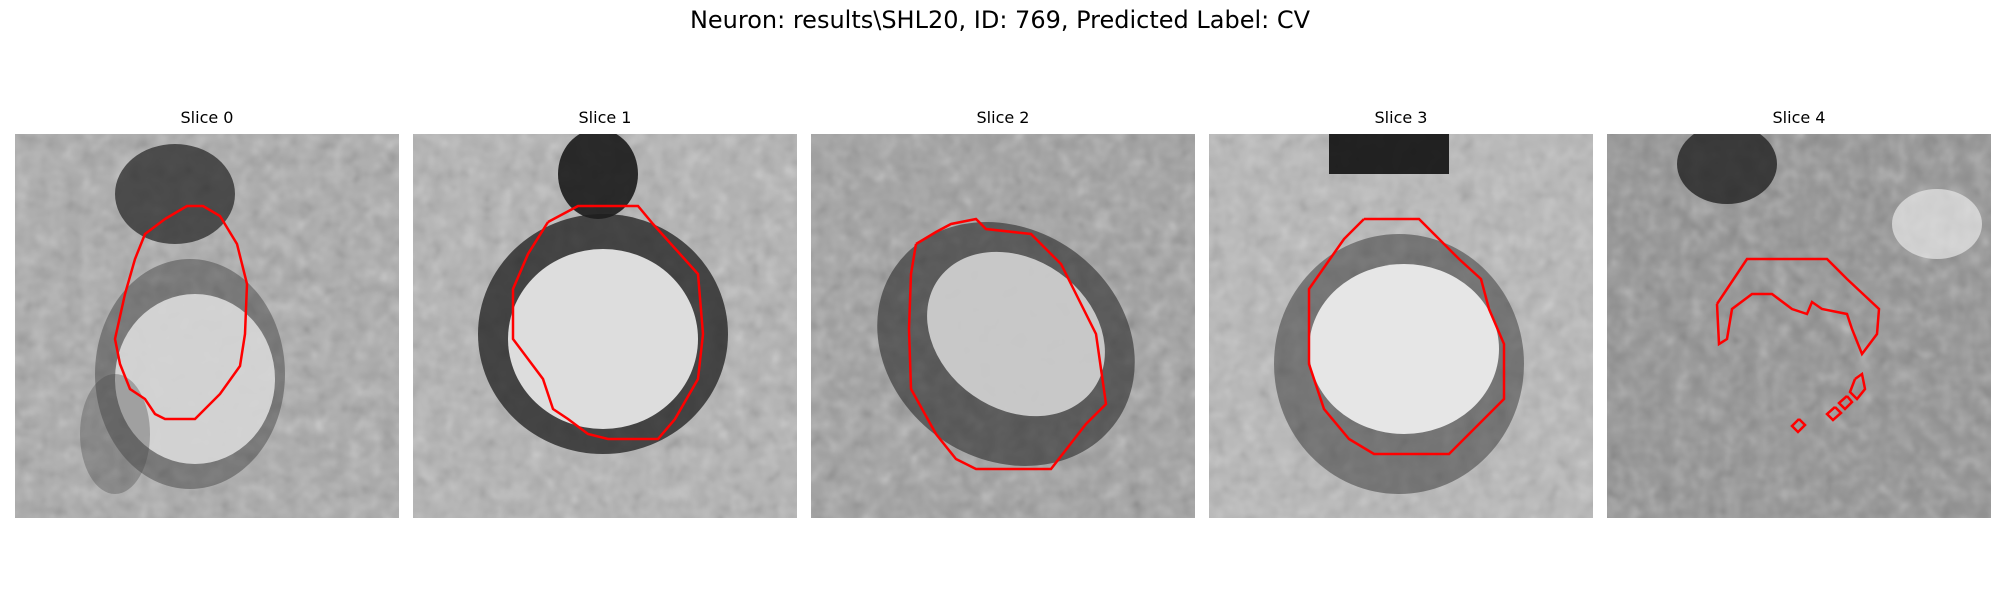 The height and width of the screenshot is (600, 2000). What do you see at coordinates (1798, 426) in the screenshot?
I see `mask-contour-4e` at bounding box center [1798, 426].